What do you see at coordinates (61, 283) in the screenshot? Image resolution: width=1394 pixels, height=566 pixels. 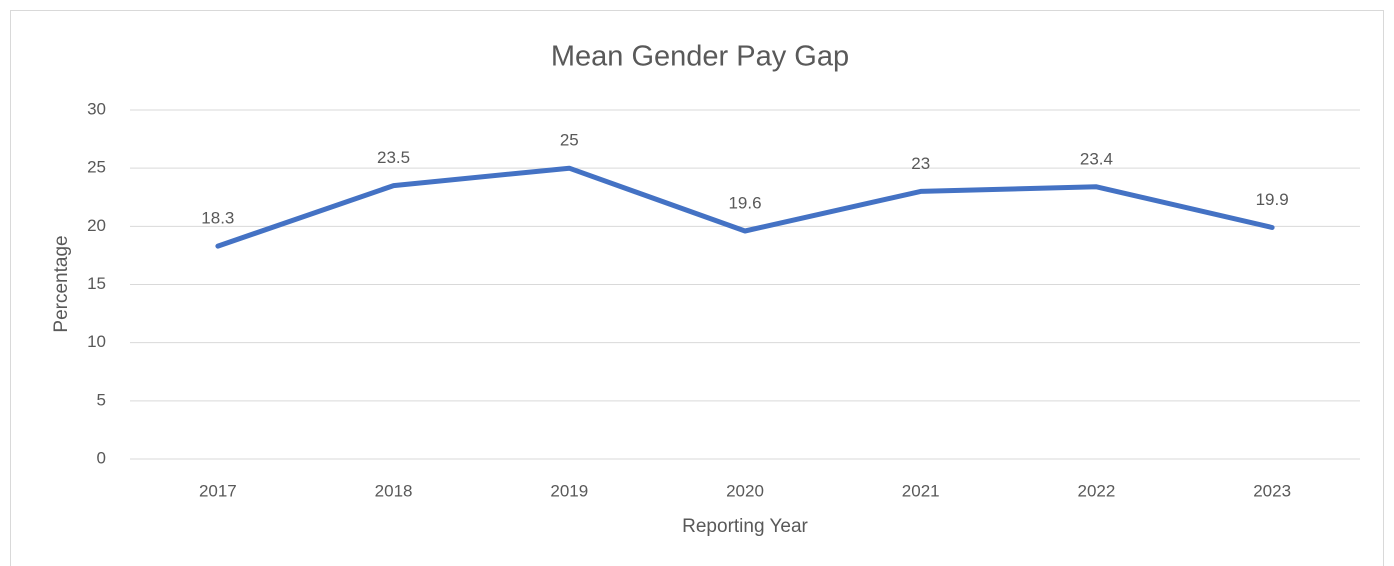 I see `y-axis-label: Percentage` at bounding box center [61, 283].